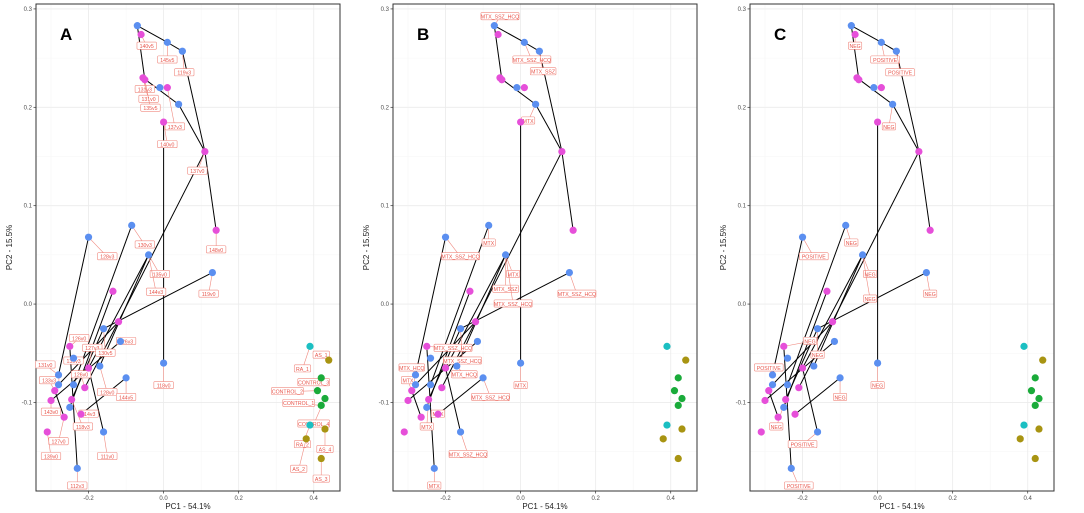 This screenshot has height=513, width=1084. I want to click on point-label: 127v0, so click(58, 443).